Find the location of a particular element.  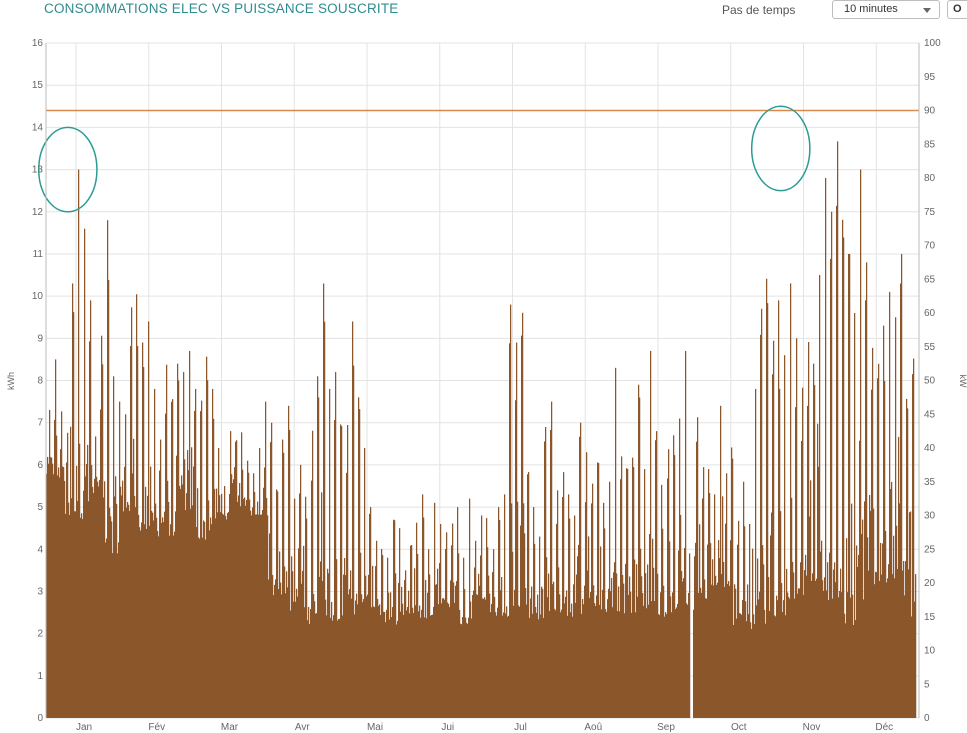

y2-tick-label: 30 is located at coordinates (930, 516).